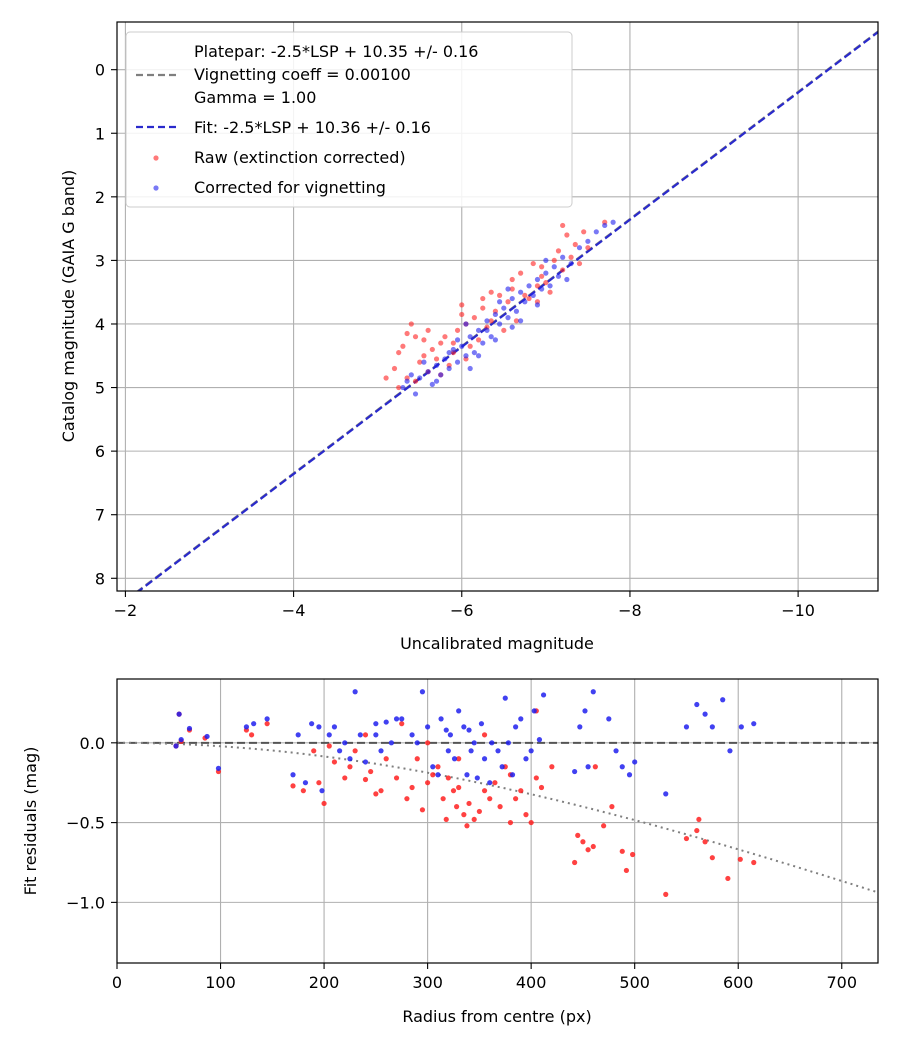  Describe the element at coordinates (100, 451) in the screenshot. I see `calibration-y-tick-label: 6` at that location.